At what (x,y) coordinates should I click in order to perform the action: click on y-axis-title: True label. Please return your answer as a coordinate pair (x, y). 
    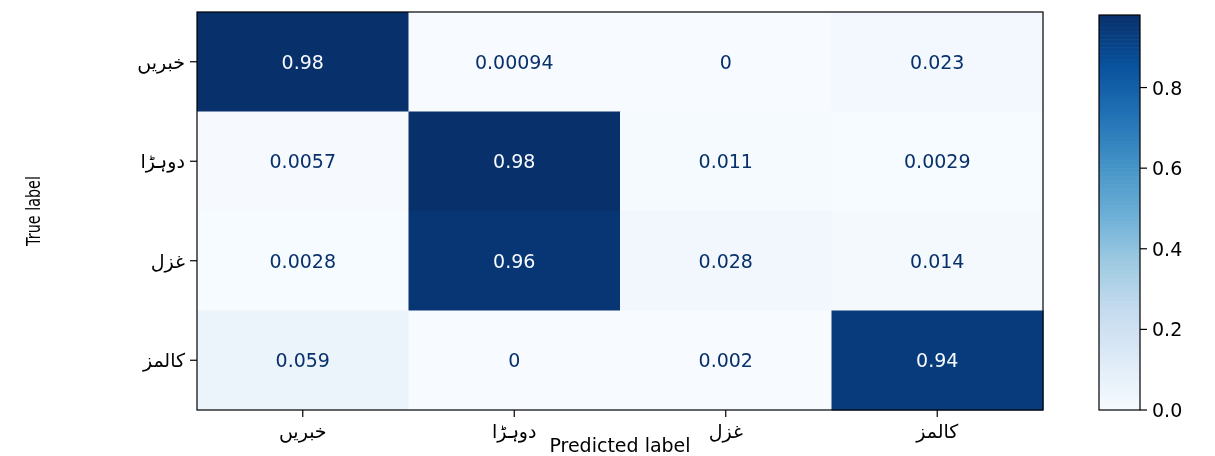
    Looking at the image, I should click on (33, 211).